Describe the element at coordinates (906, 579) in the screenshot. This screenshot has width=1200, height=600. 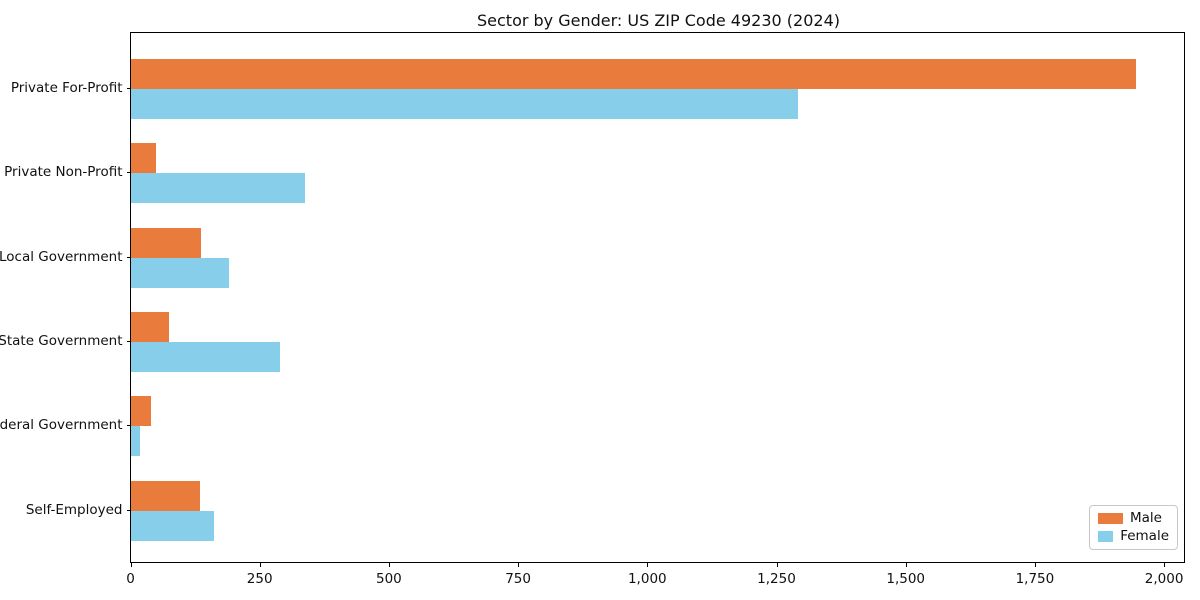
I see `x-tick-label: 1,500` at that location.